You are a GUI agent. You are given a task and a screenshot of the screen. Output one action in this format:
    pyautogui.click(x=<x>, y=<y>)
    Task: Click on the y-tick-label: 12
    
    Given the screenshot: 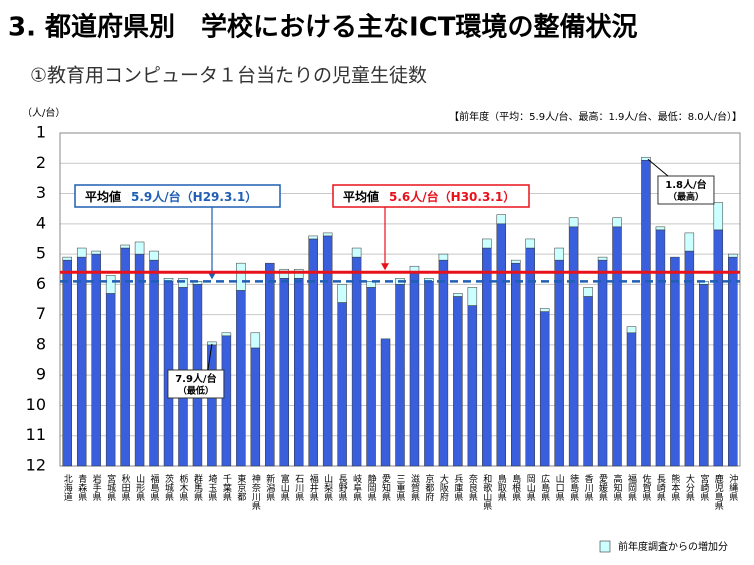 What is the action you would take?
    pyautogui.click(x=36, y=465)
    